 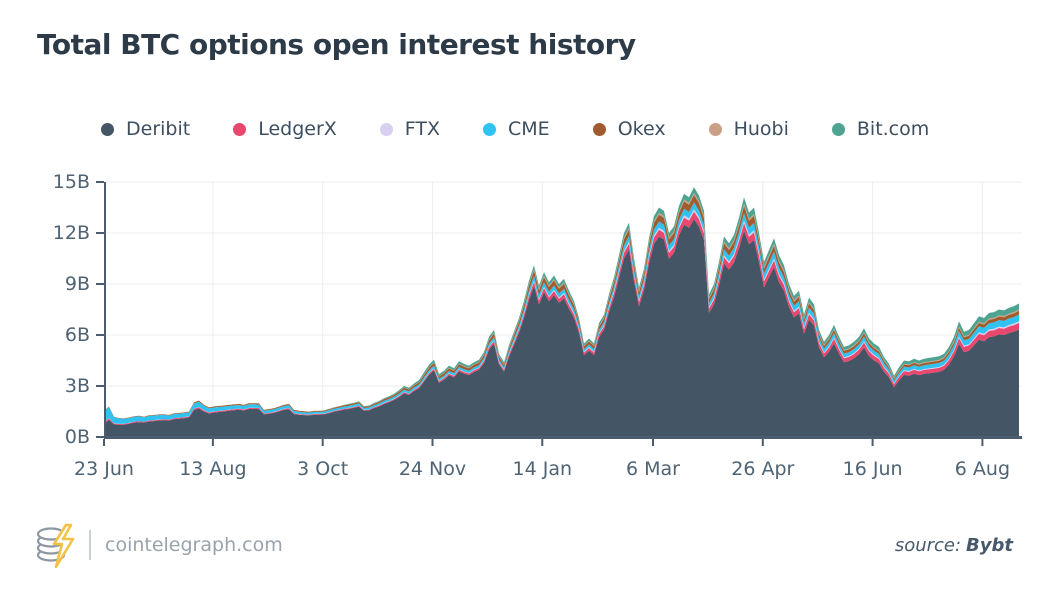 What do you see at coordinates (982, 469) in the screenshot?
I see `x-tick-label: 6 Aug` at bounding box center [982, 469].